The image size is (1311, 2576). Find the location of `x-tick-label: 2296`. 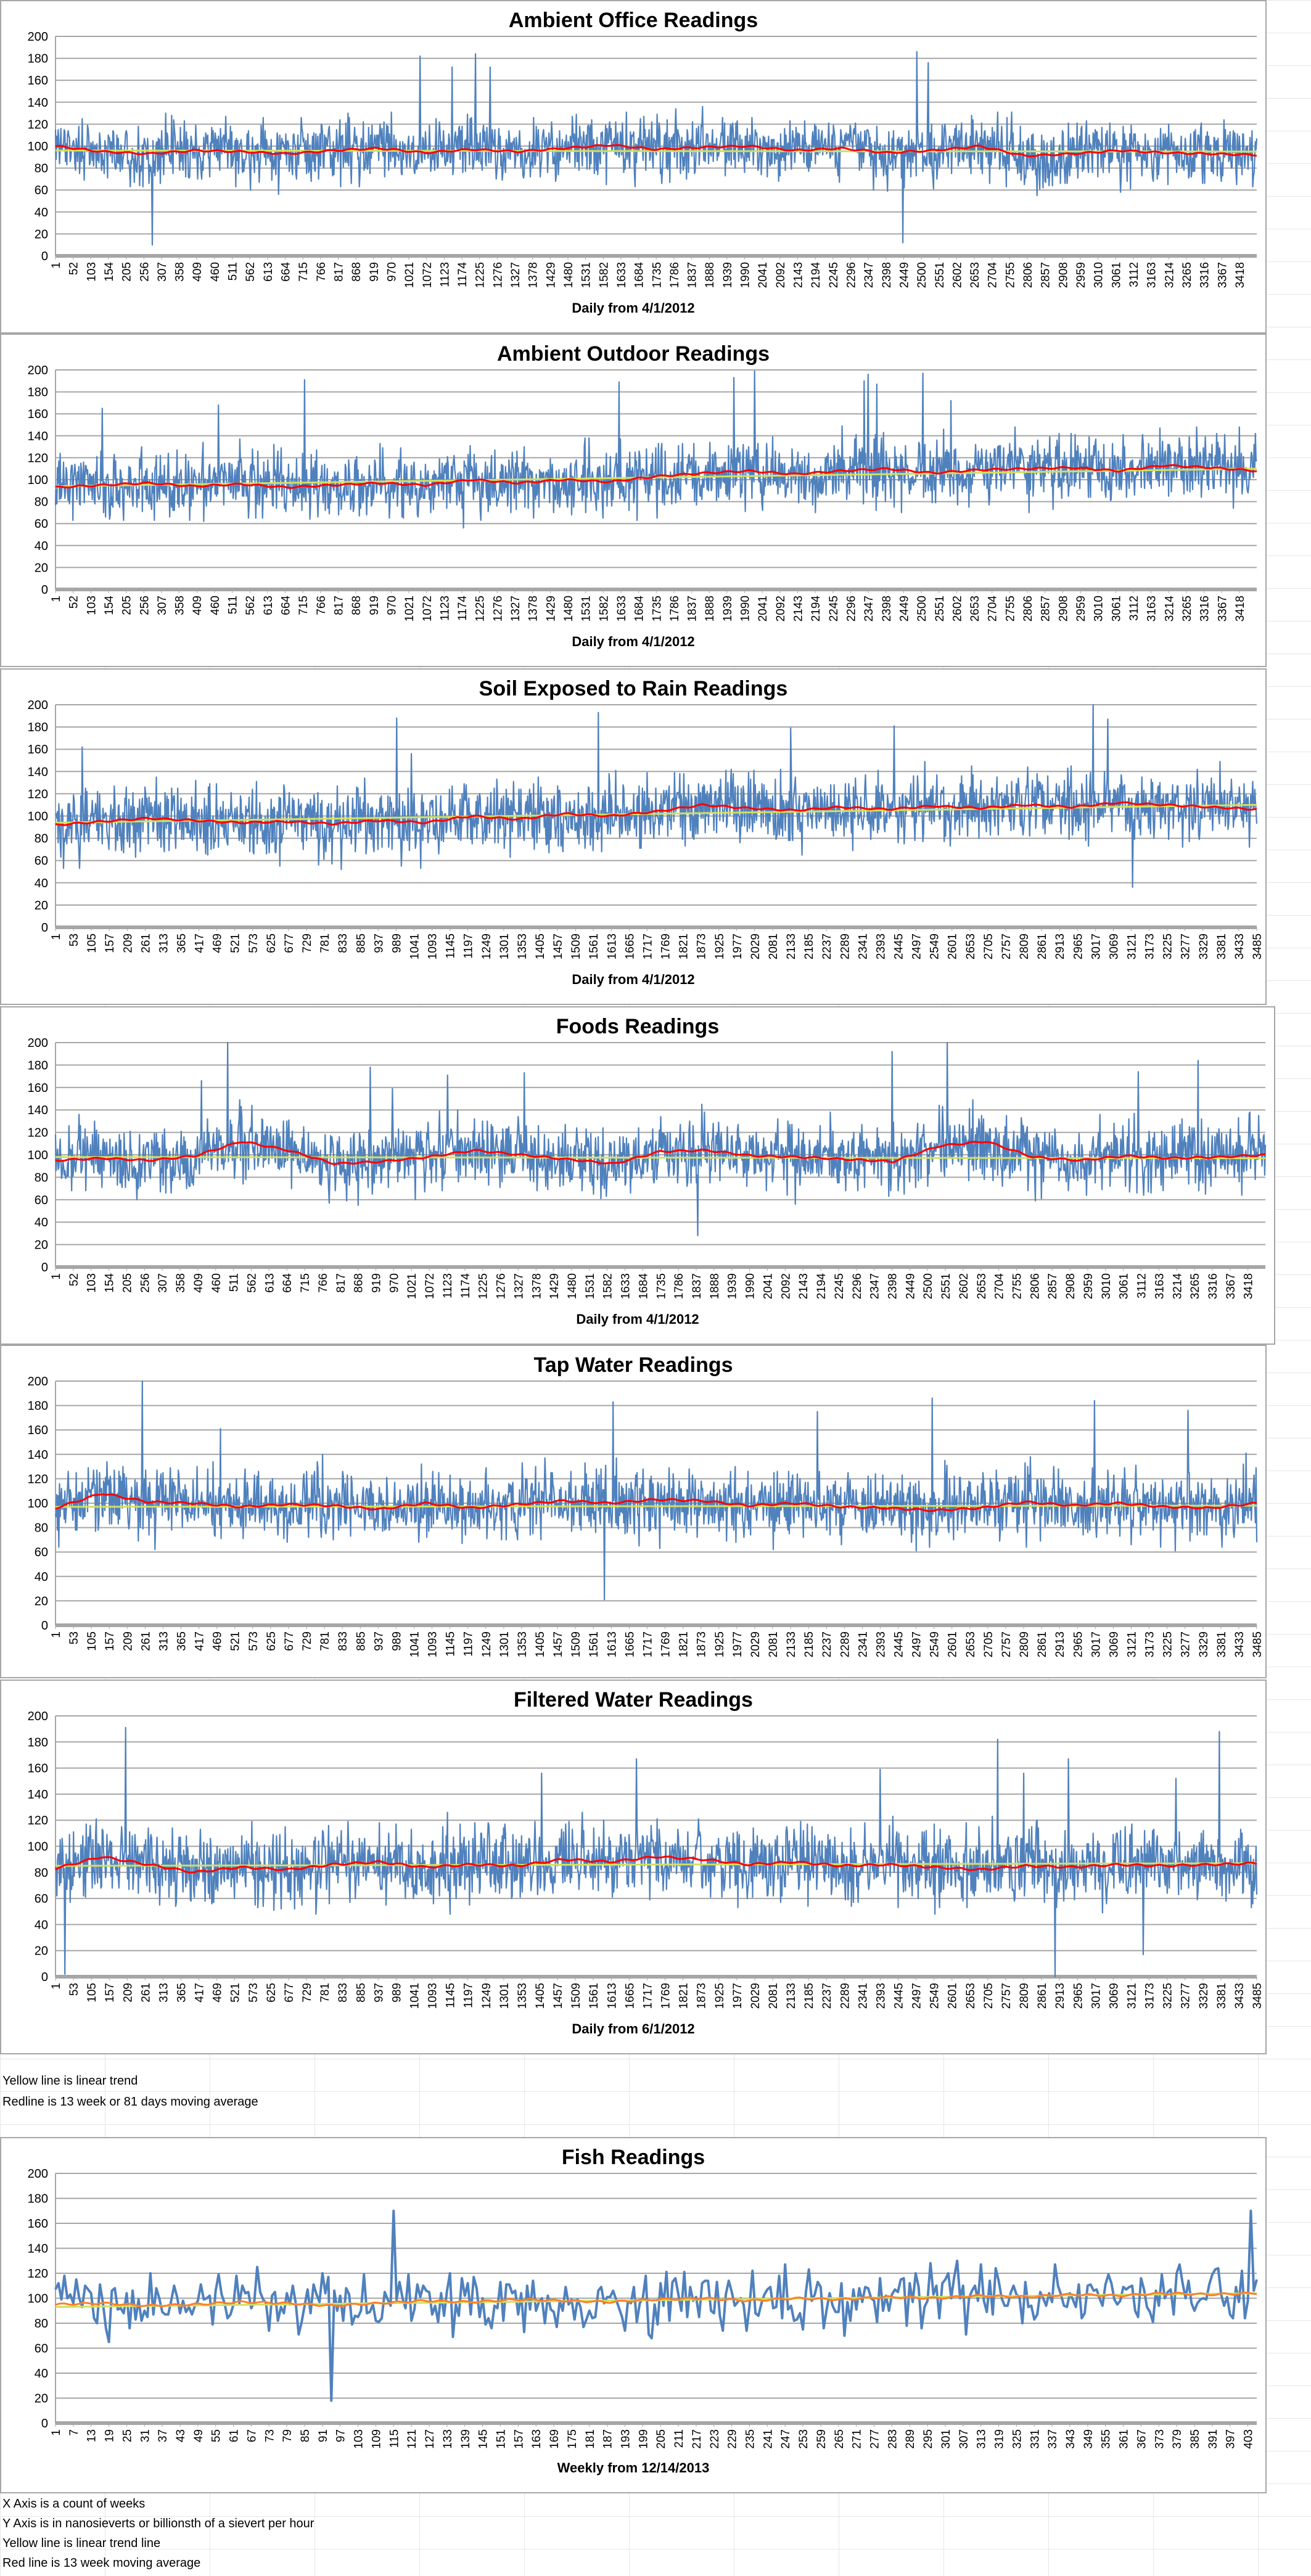

x-tick-label: 2296 is located at coordinates (852, 608).